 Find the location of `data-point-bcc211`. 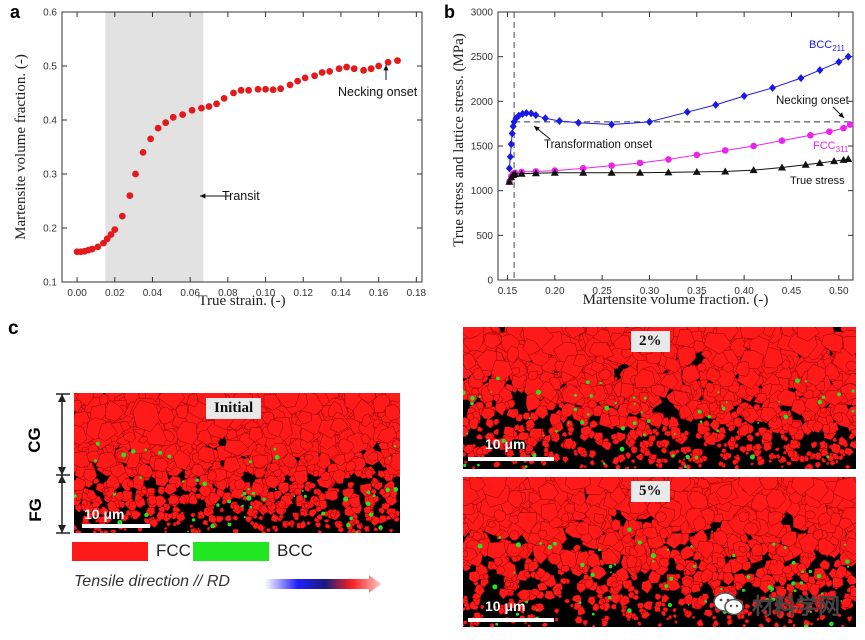

data-point-bcc211 is located at coordinates (801, 78).